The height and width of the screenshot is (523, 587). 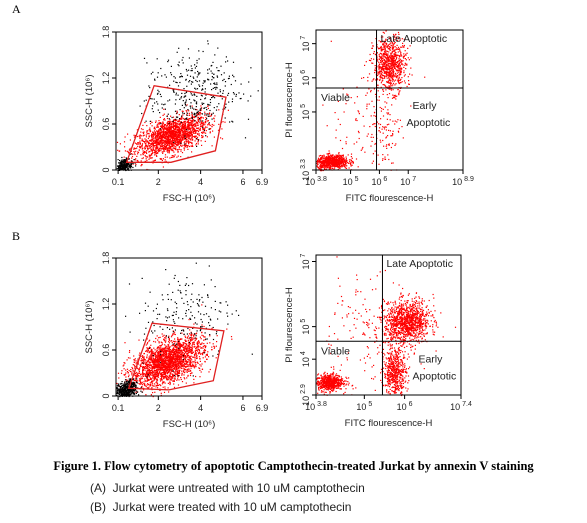 What do you see at coordinates (305, 170) in the screenshot?
I see `y-tick-label: 10 3.3` at bounding box center [305, 170].